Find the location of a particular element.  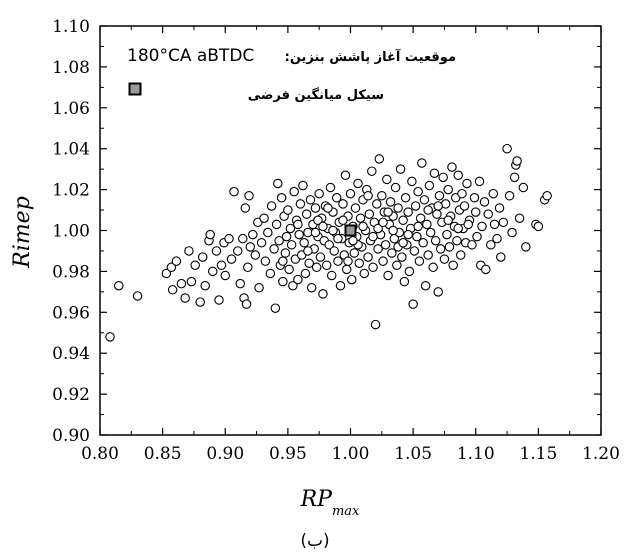

mean-cycle-layer is located at coordinates (350, 230).